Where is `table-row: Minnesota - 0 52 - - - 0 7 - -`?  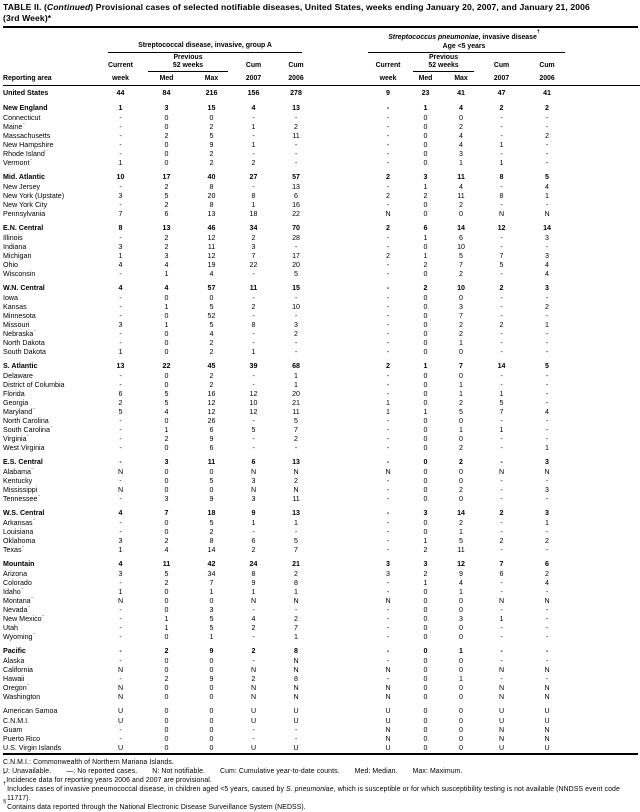 table-row: Minnesota - 0 52 - - - 0 7 - - is located at coordinates (321, 316).